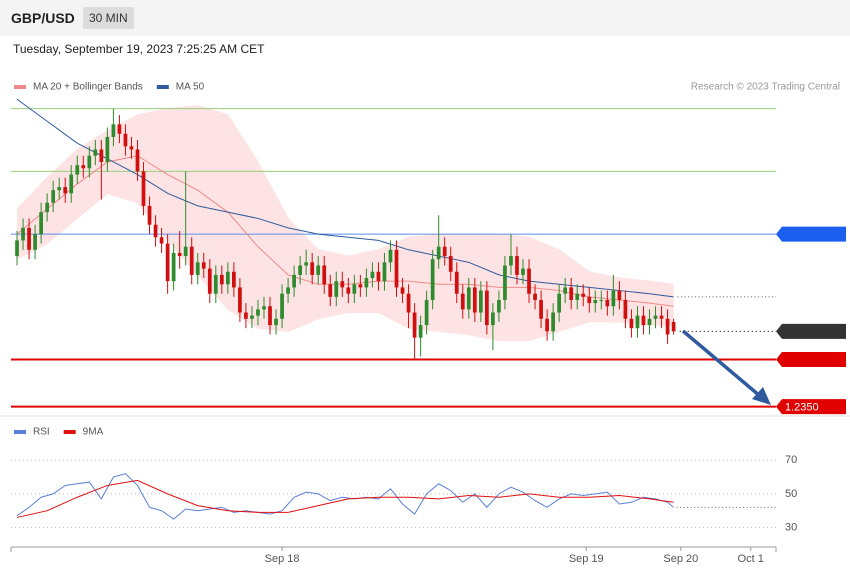 Image resolution: width=850 pixels, height=576 pixels. I want to click on legend-label: RSI, so click(41, 432).